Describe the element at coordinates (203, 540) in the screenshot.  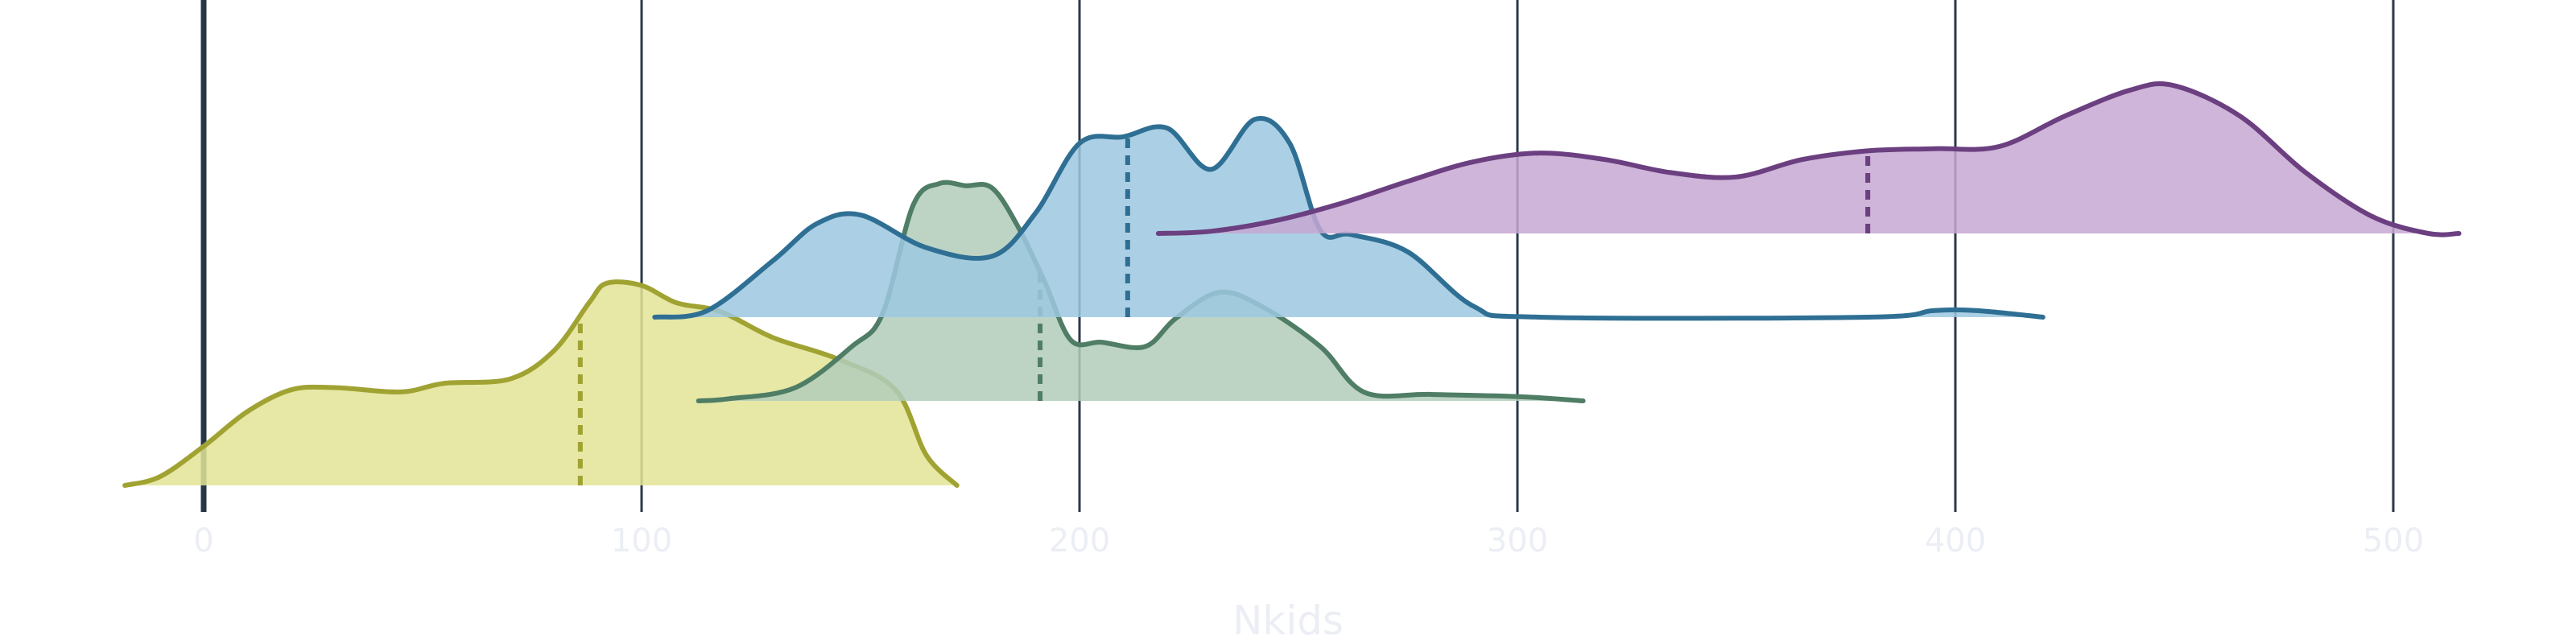
I see `x-tick-label-0: 0` at that location.